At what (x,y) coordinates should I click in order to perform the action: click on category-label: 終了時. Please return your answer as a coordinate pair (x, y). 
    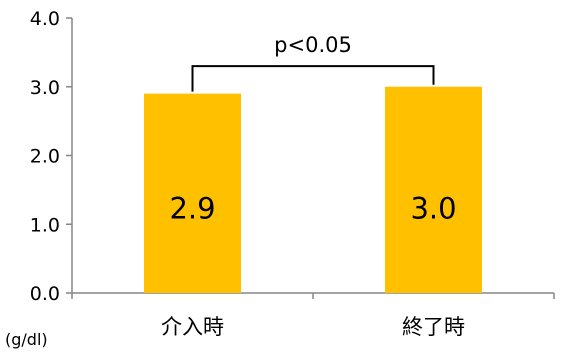
    Looking at the image, I should click on (433, 327).